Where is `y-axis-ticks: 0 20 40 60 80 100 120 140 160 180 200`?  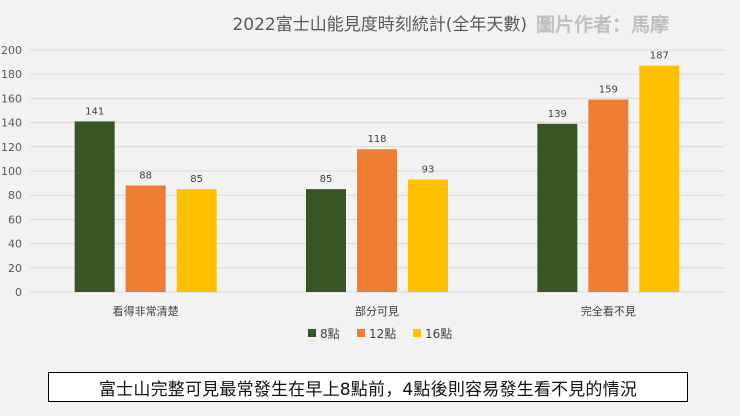 y-axis-ticks: 0 20 40 60 80 100 120 140 160 180 200 is located at coordinates (11, 171).